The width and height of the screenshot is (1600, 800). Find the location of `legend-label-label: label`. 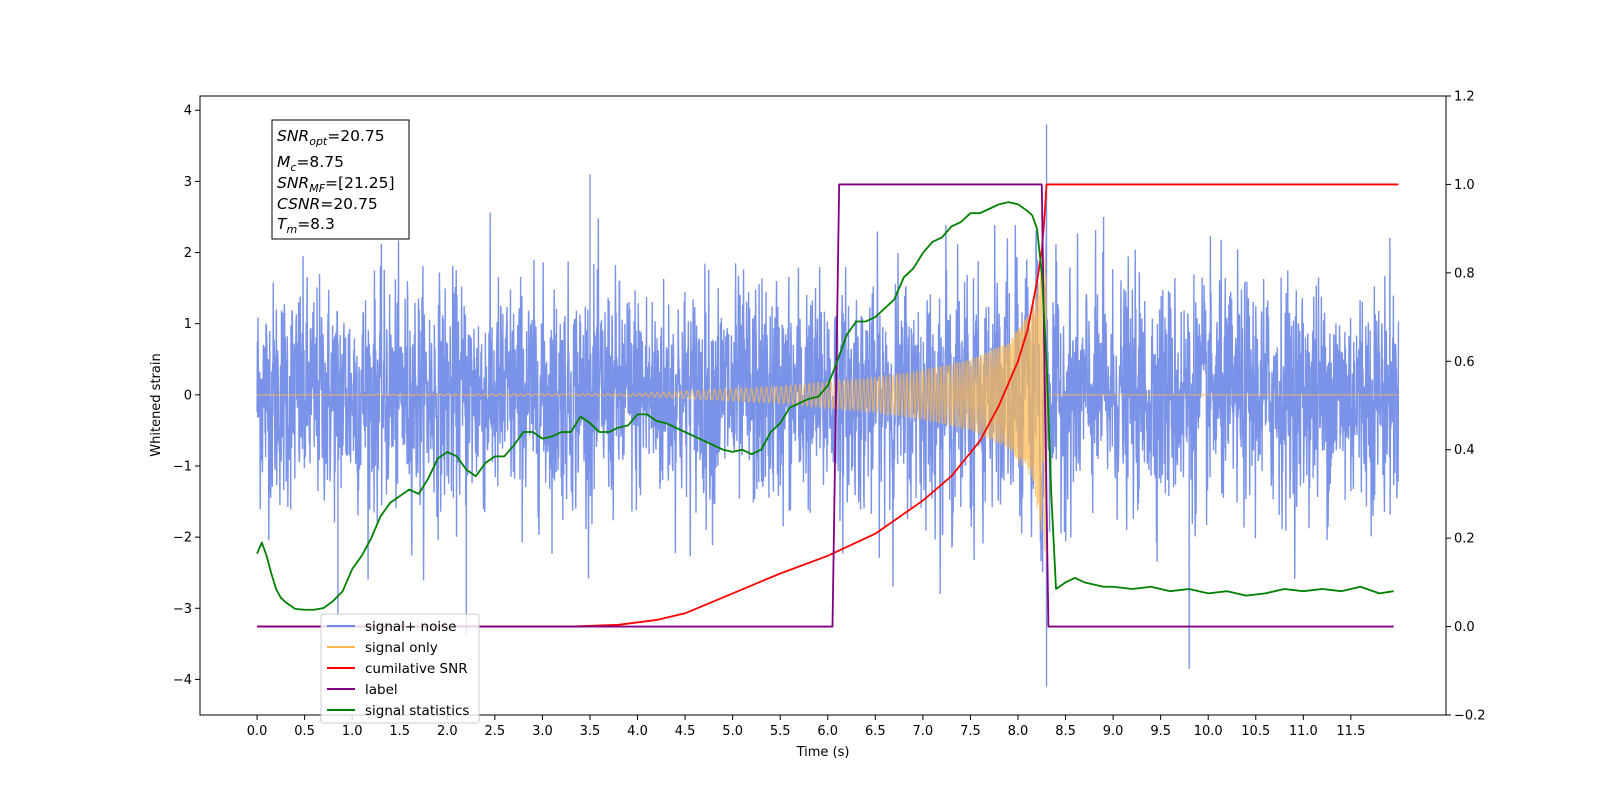

legend-label-label: label is located at coordinates (381, 690).